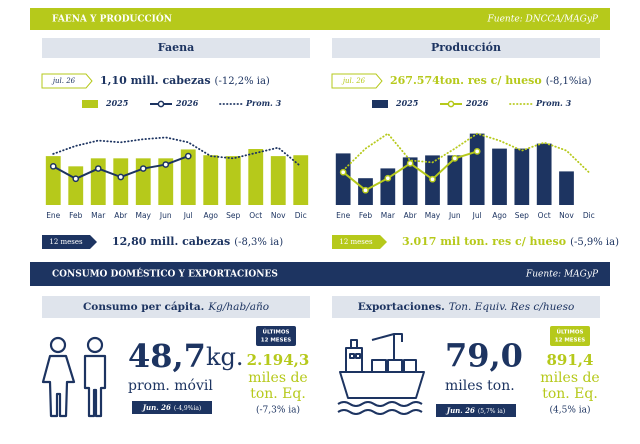 The height and width of the screenshot is (444, 640). Describe the element at coordinates (570, 332) in the screenshot. I see `last12-label: ÚLTIMOS` at that location.